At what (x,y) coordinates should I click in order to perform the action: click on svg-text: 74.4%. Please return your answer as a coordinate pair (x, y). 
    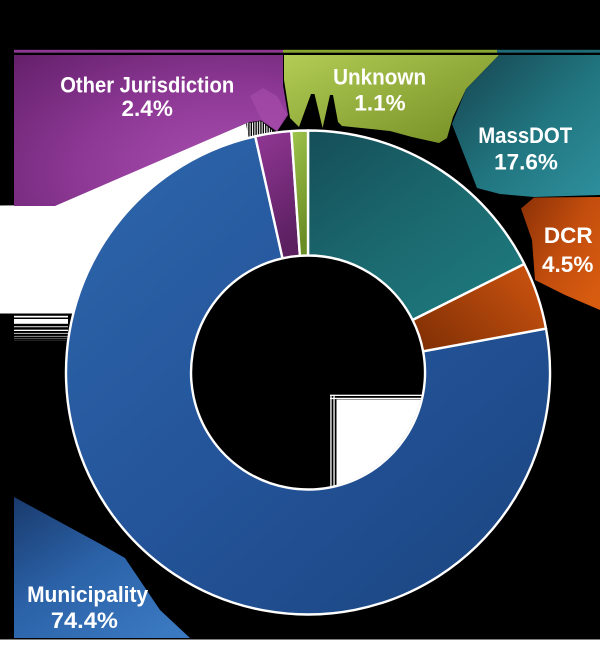
    Looking at the image, I should click on (84, 620).